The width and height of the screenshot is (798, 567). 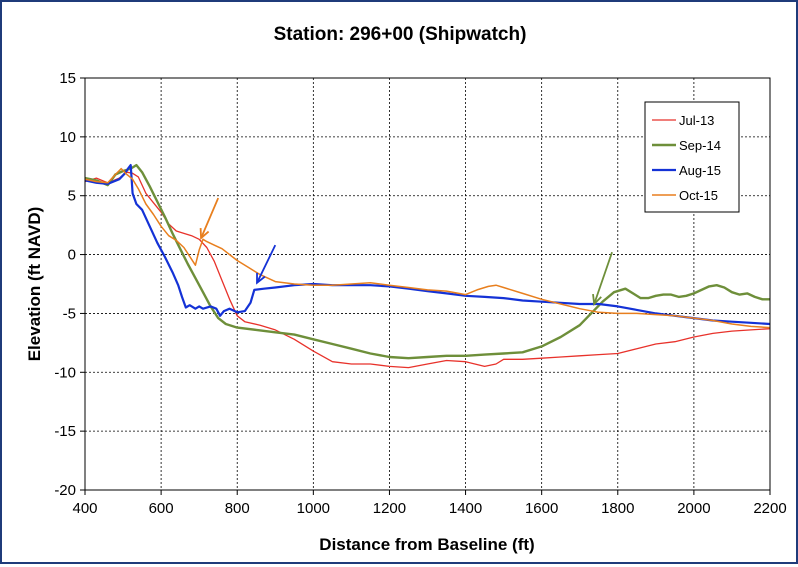 What do you see at coordinates (406, 251) in the screenshot?
I see `annotation-layer` at bounding box center [406, 251].